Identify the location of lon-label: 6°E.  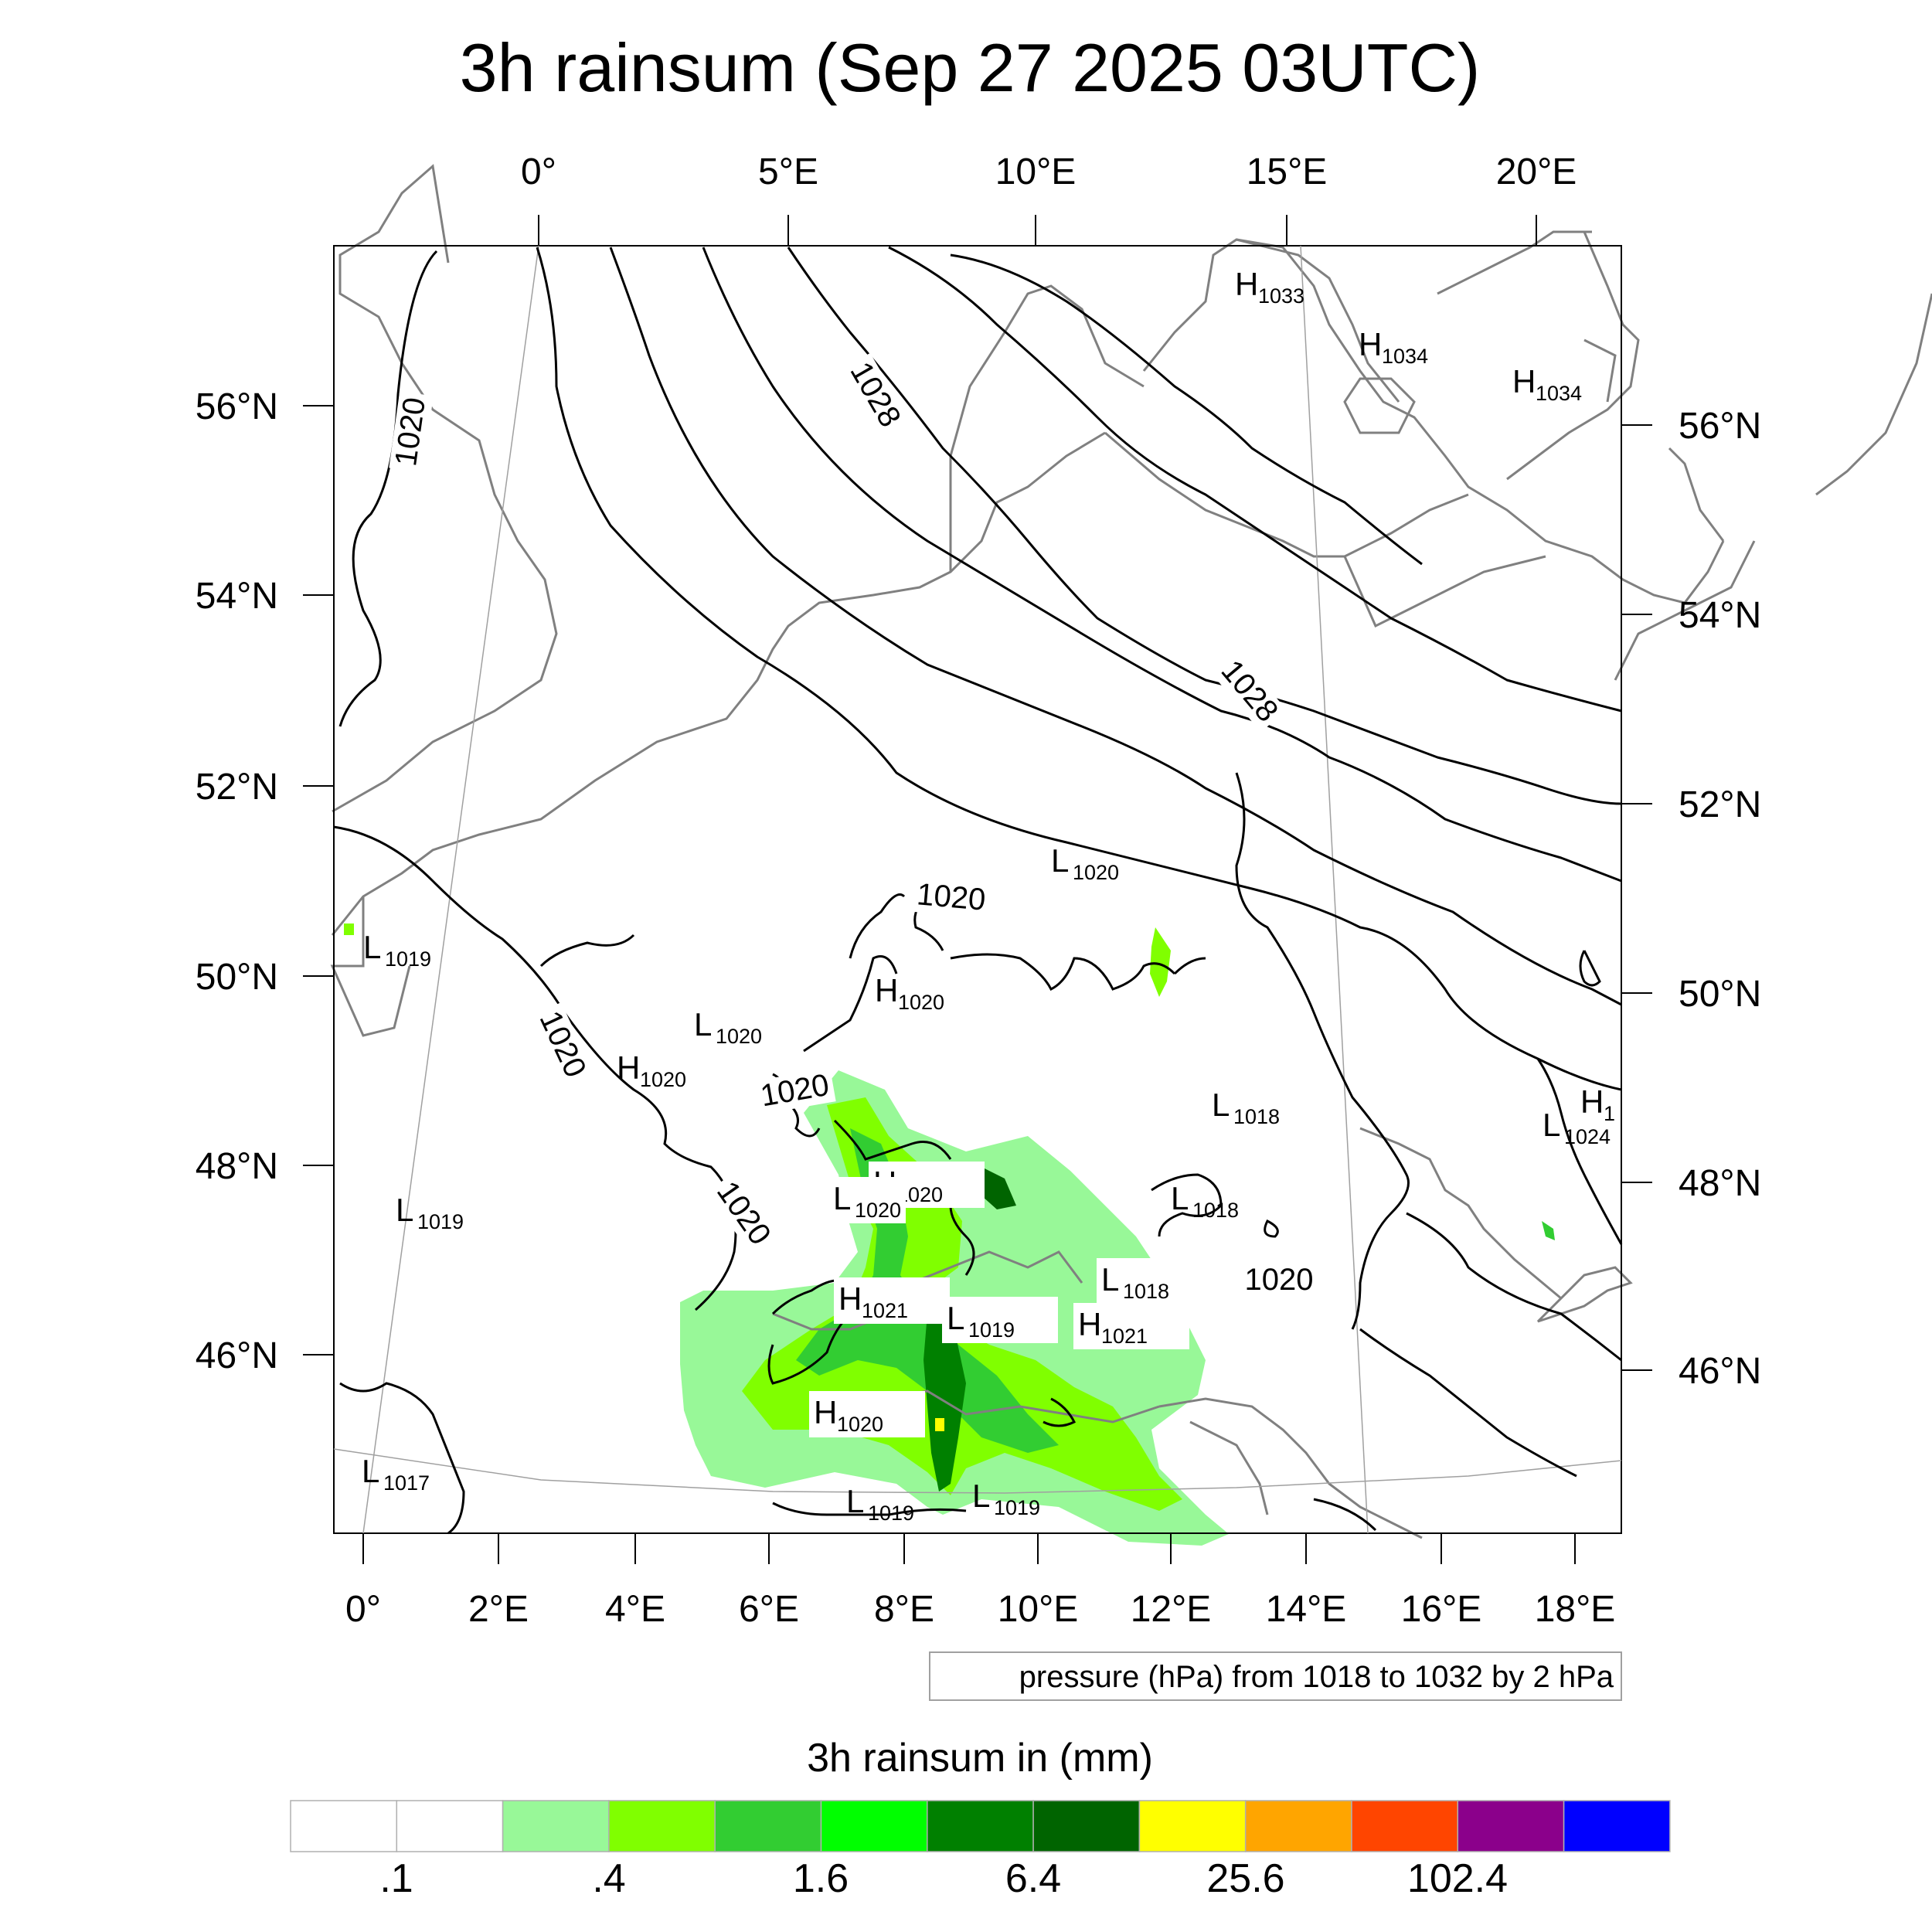
(769, 1610).